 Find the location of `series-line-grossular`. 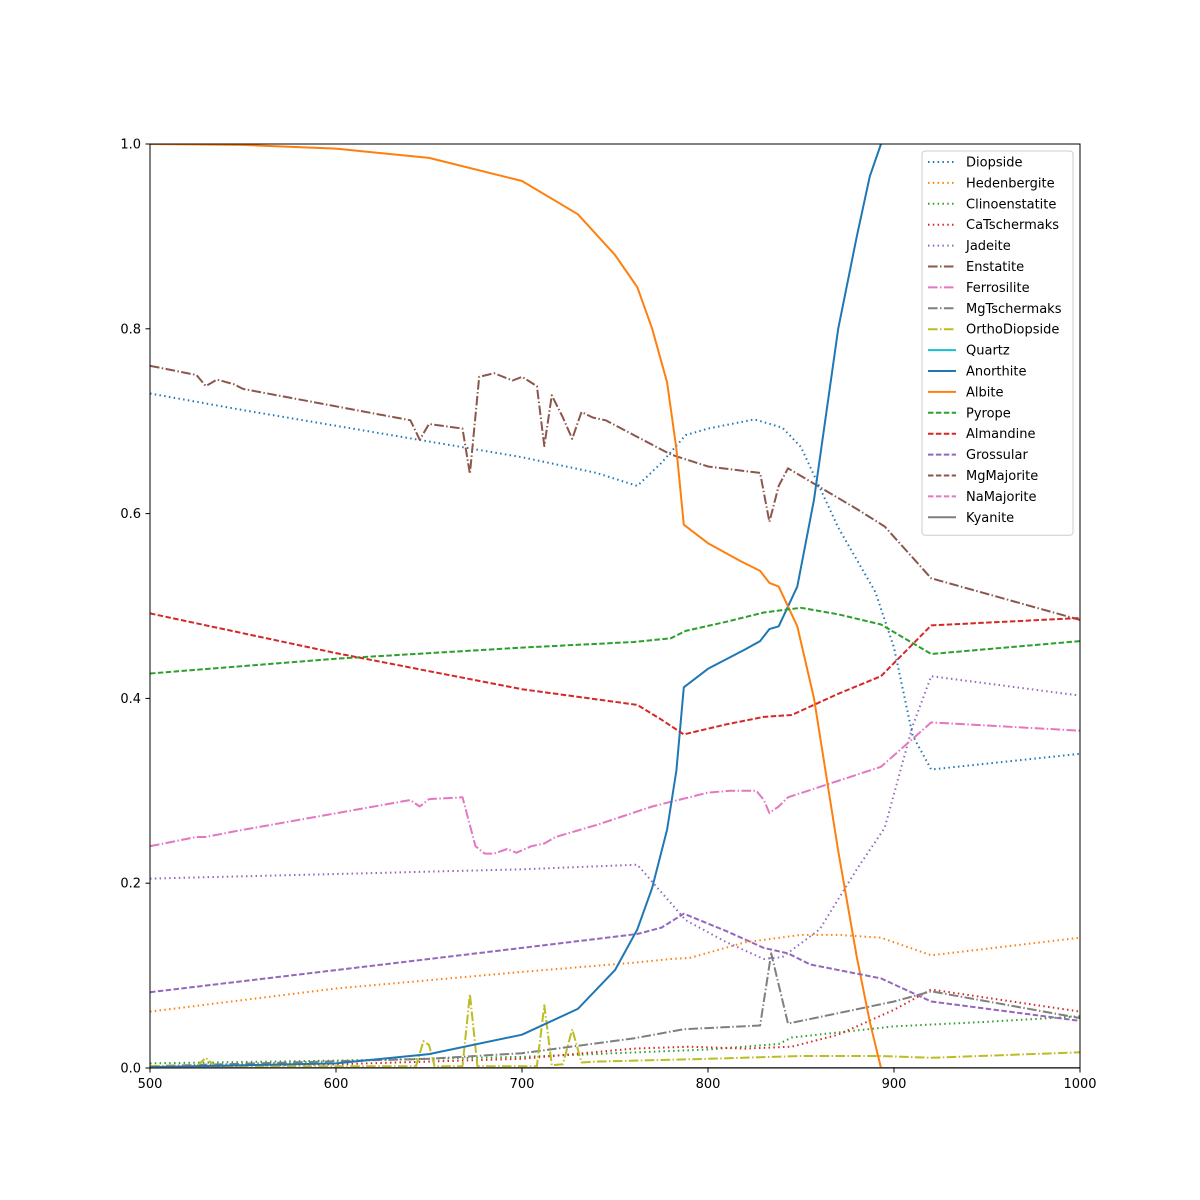

series-line-grossular is located at coordinates (615, 967).